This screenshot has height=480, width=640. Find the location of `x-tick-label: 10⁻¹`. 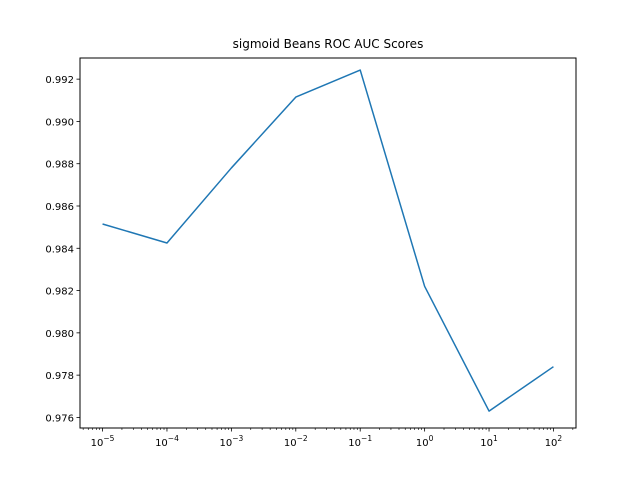

x-tick-label: 10⁻¹ is located at coordinates (360, 441).